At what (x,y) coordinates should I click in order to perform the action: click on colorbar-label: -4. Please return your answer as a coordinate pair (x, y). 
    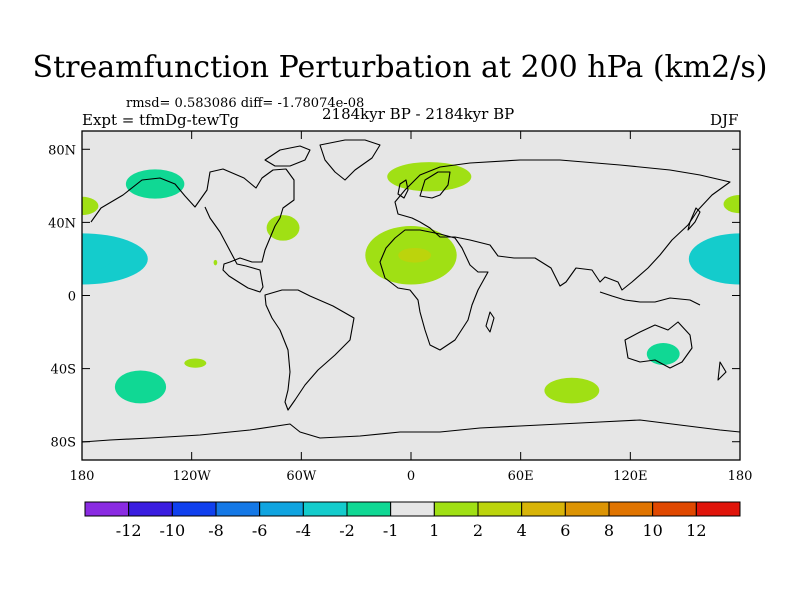
    Looking at the image, I should click on (304, 530).